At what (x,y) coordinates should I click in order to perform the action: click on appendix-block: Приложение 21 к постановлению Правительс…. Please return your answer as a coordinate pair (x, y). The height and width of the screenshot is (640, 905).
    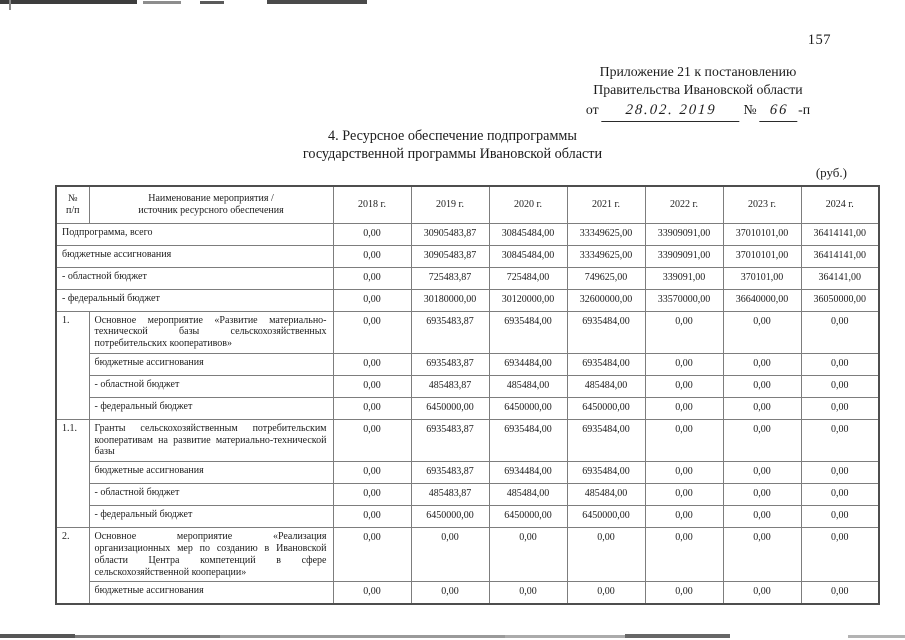
    Looking at the image, I should click on (698, 93).